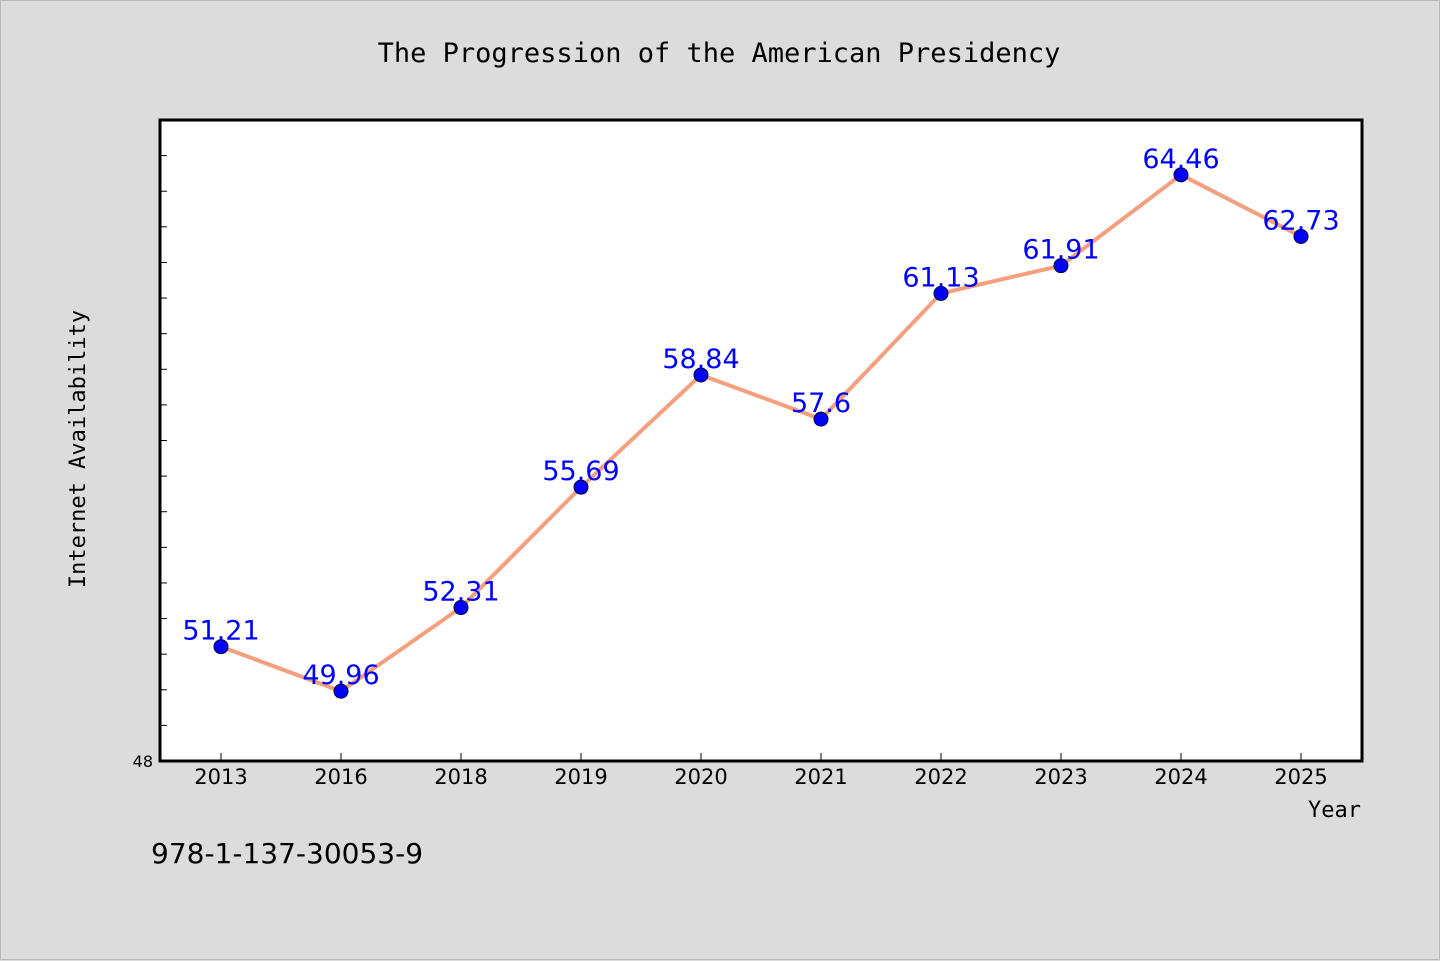 This screenshot has width=1440, height=961. I want to click on data-point-2020, so click(701, 375).